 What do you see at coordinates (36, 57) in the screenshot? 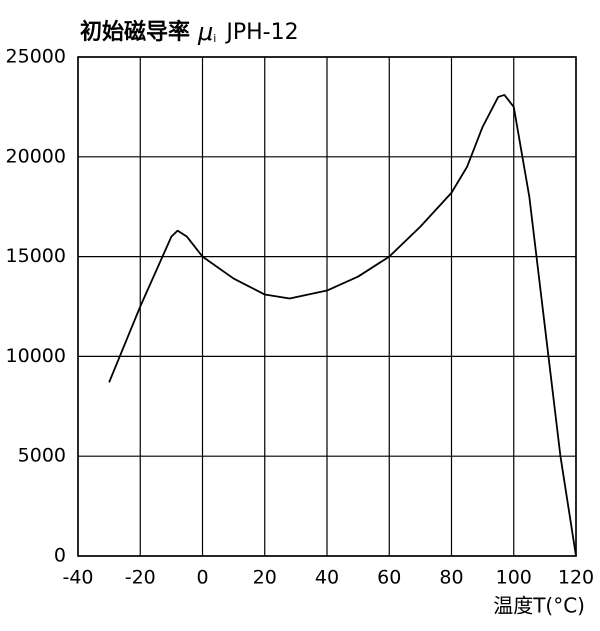
I see `y-tick-label: 25000` at bounding box center [36, 57].